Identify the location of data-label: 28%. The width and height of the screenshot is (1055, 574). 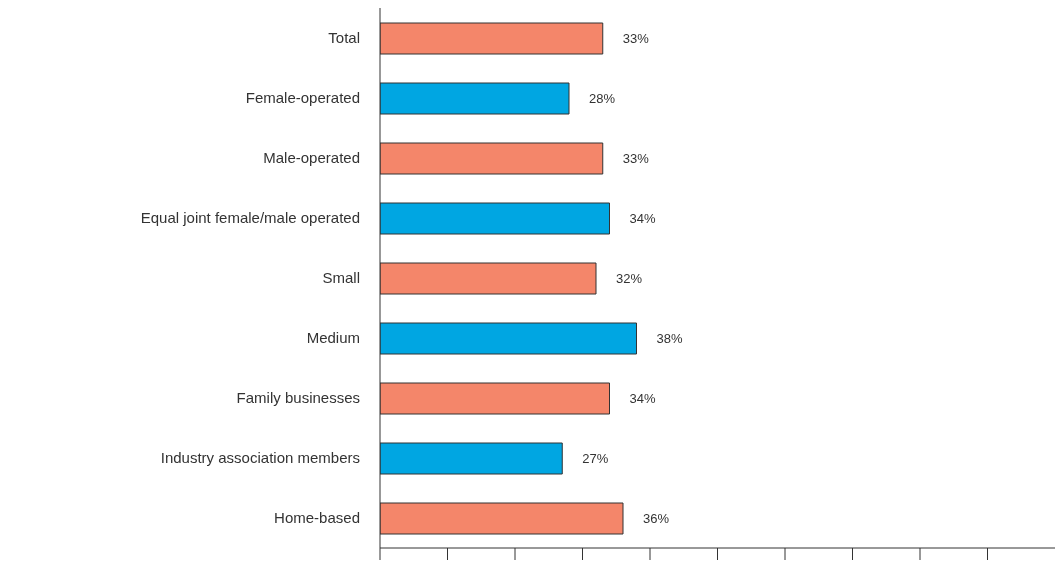
(602, 99).